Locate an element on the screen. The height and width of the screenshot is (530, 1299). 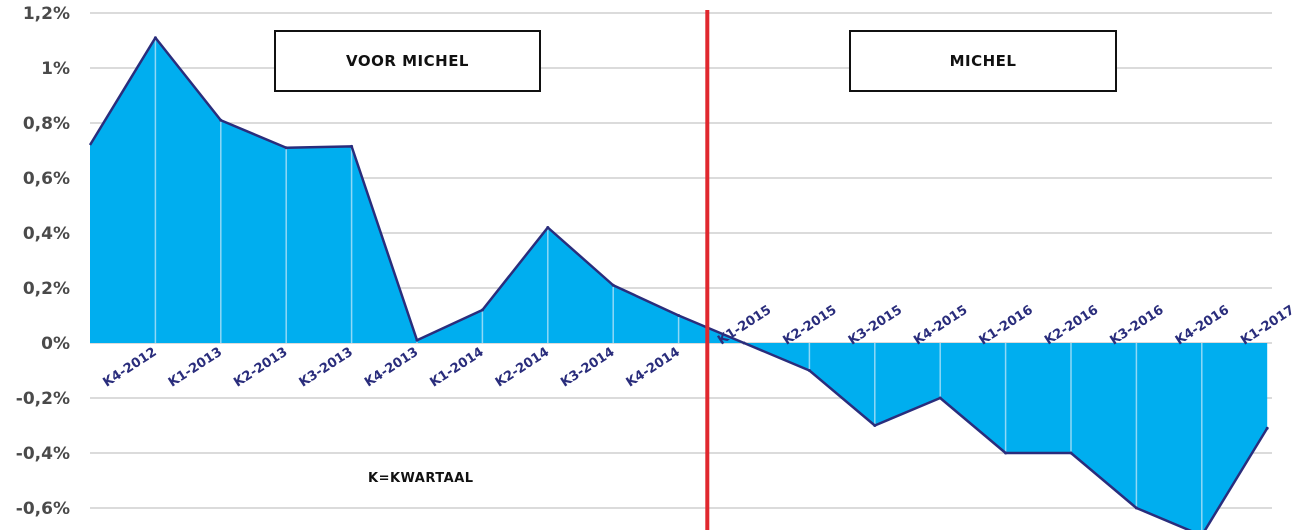
x-tick-label: K2-2015 is located at coordinates (809, 326).